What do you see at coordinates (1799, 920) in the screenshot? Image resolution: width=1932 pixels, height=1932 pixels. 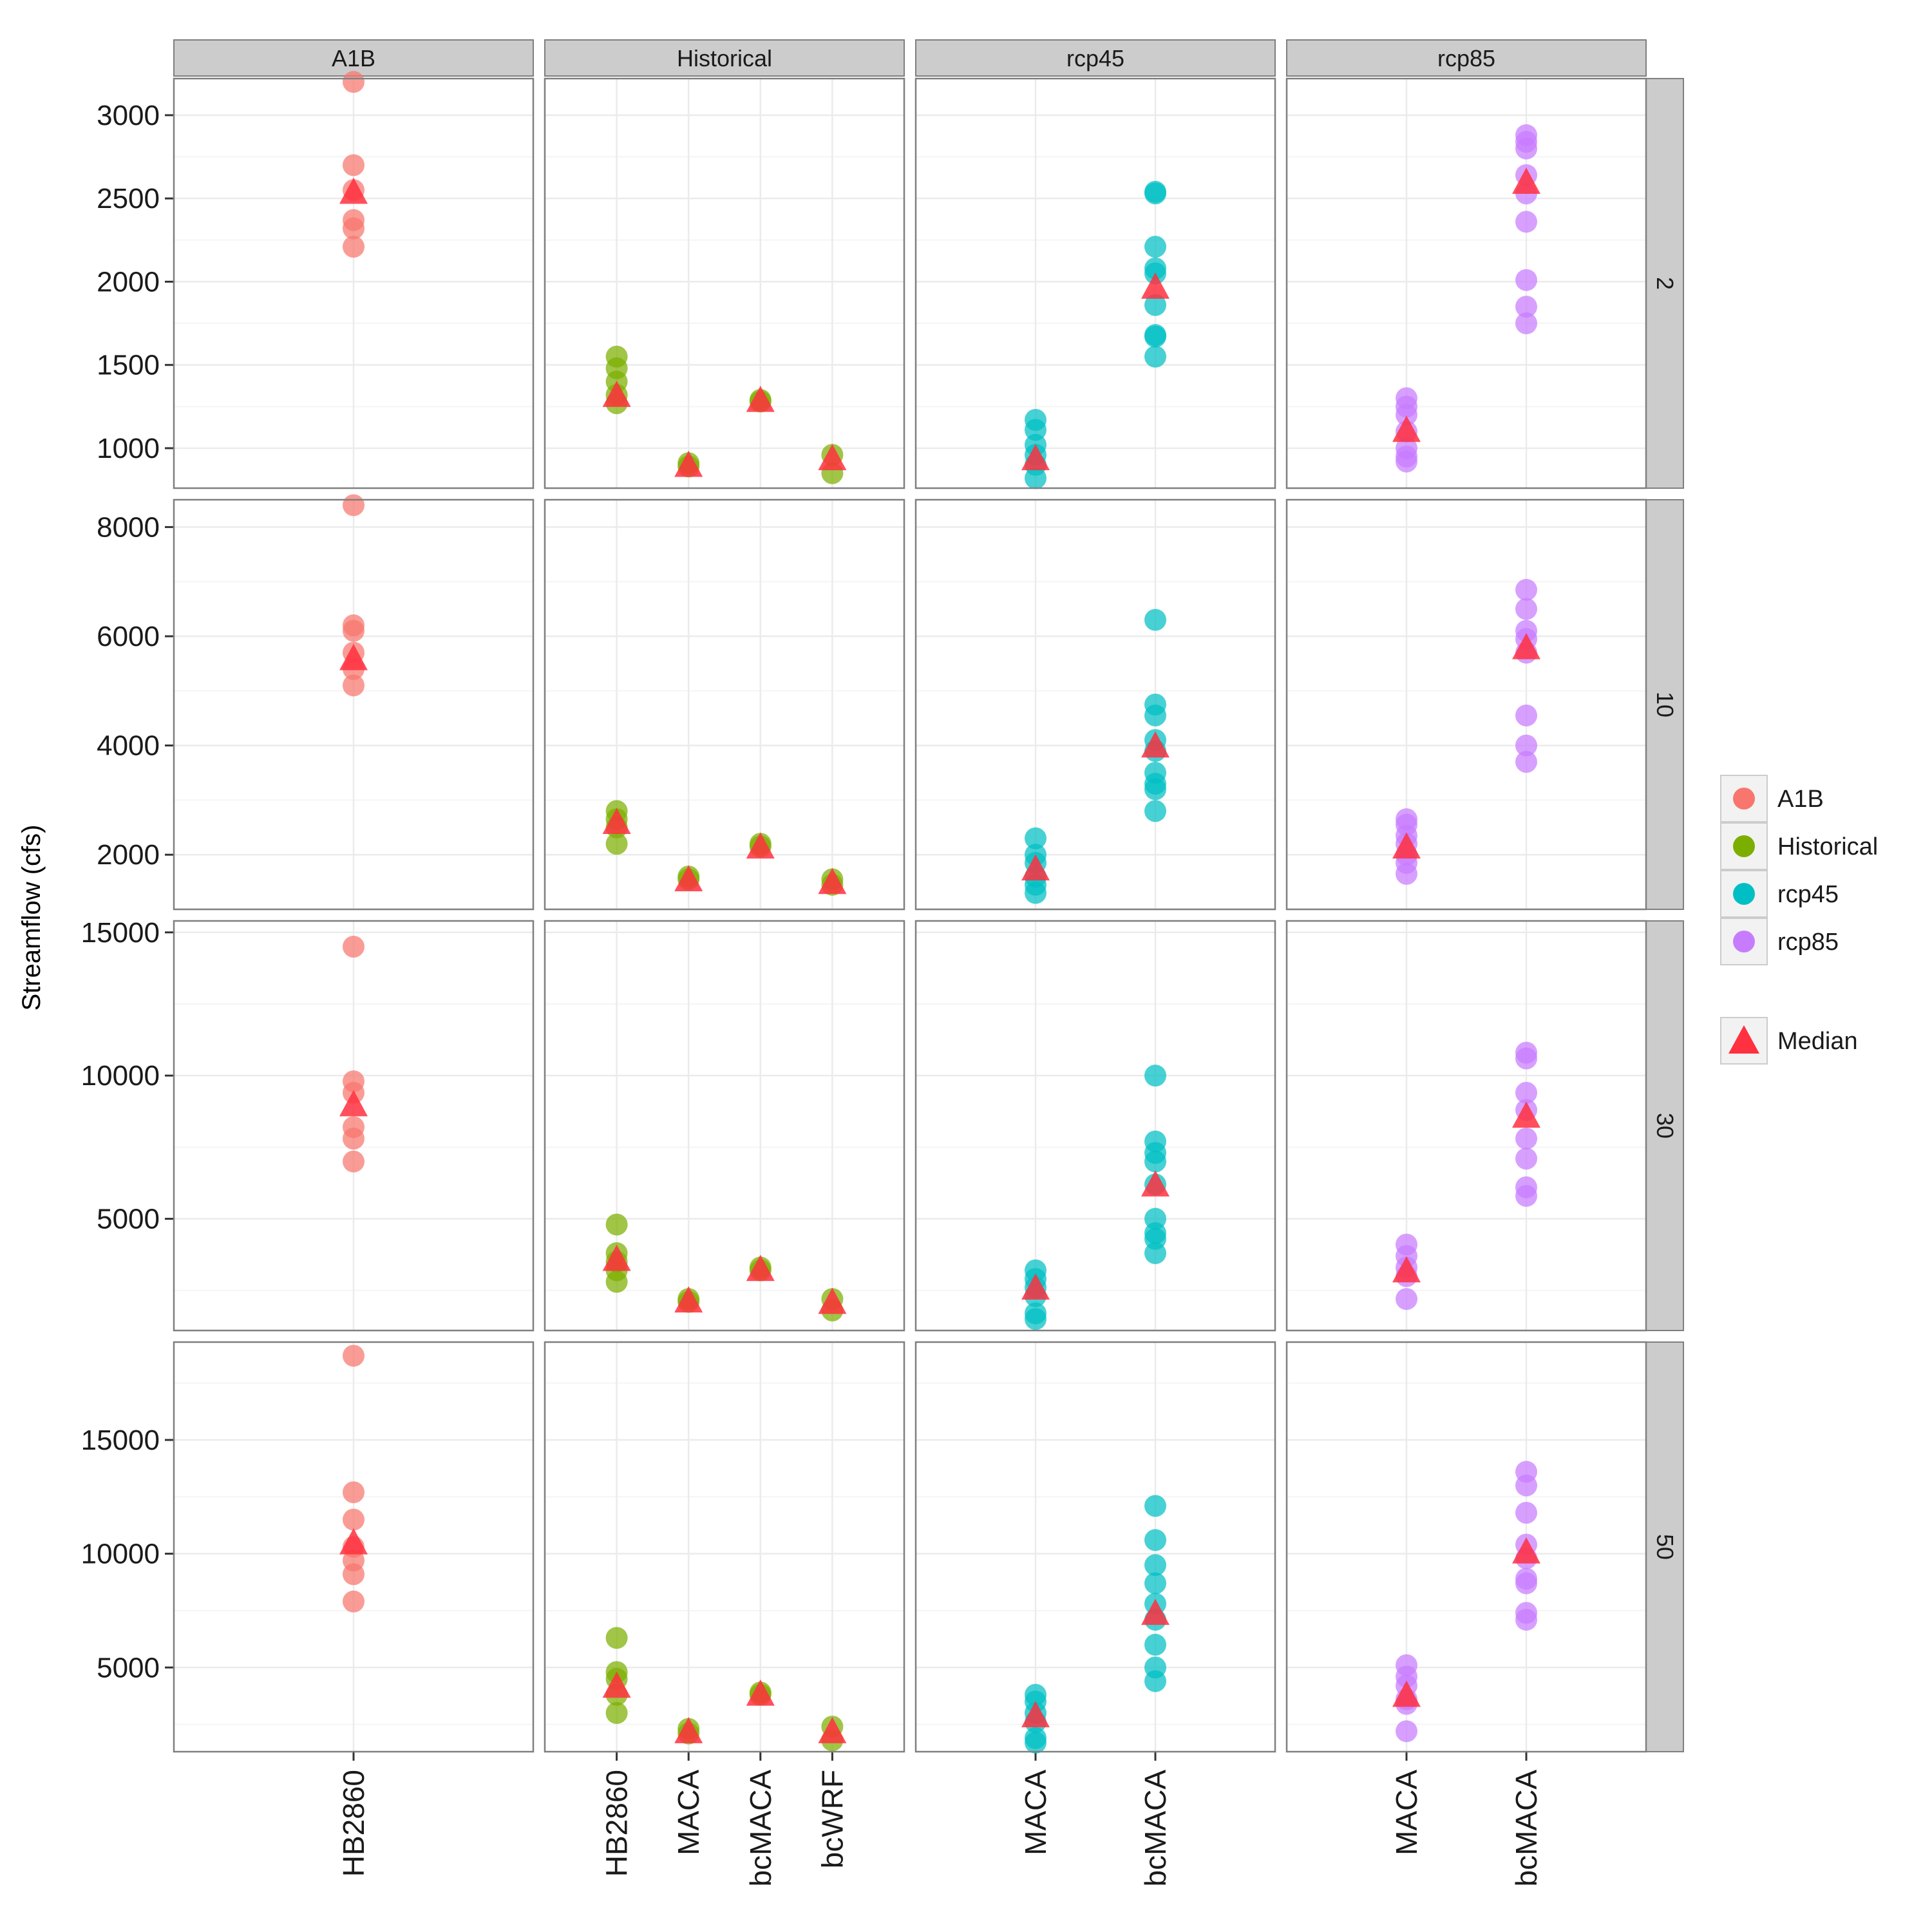 I see `legend: A1B Historical rcp45 rcp85 Median` at bounding box center [1799, 920].